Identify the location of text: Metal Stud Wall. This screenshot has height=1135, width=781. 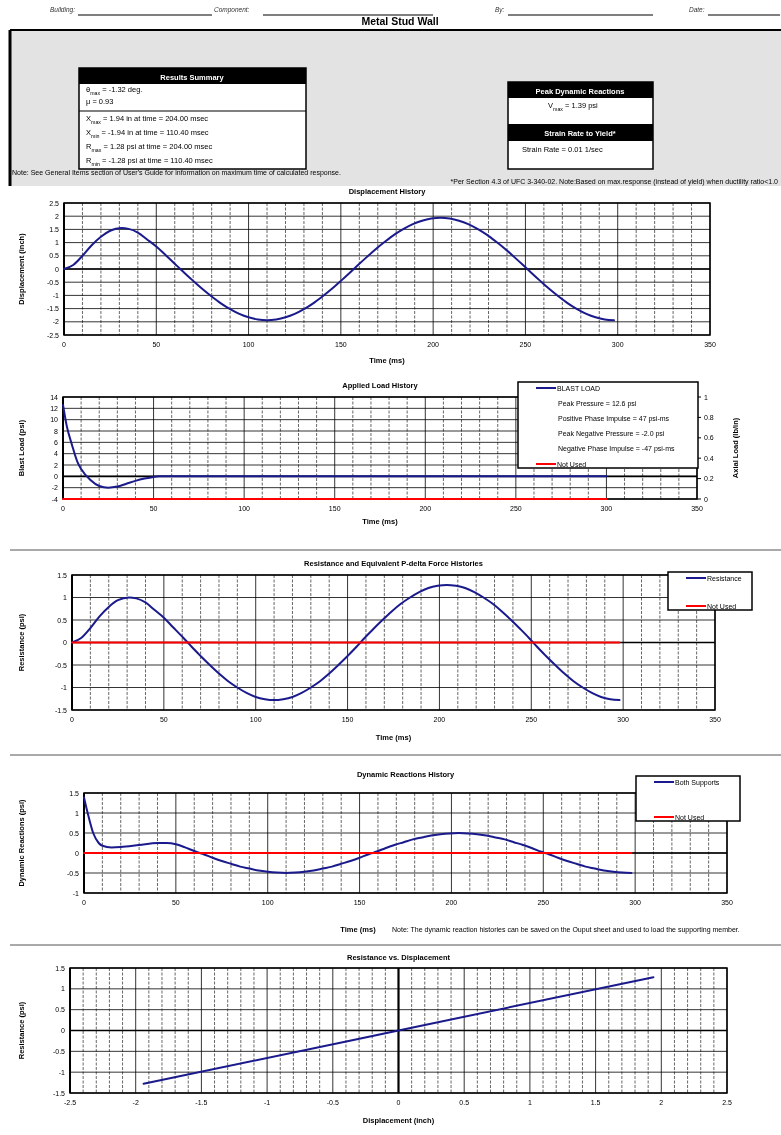
(400, 21).